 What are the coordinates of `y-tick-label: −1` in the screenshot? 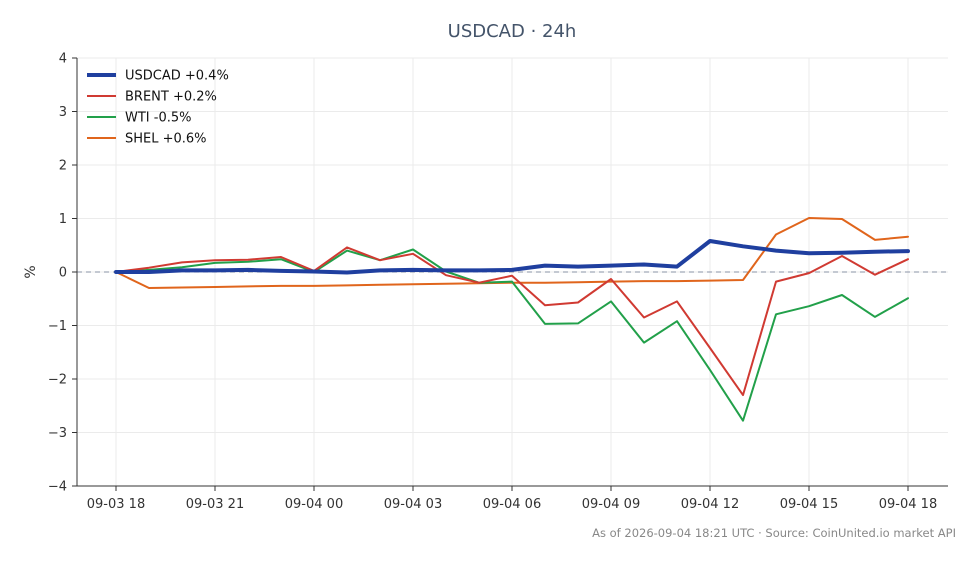 It's located at (57, 326).